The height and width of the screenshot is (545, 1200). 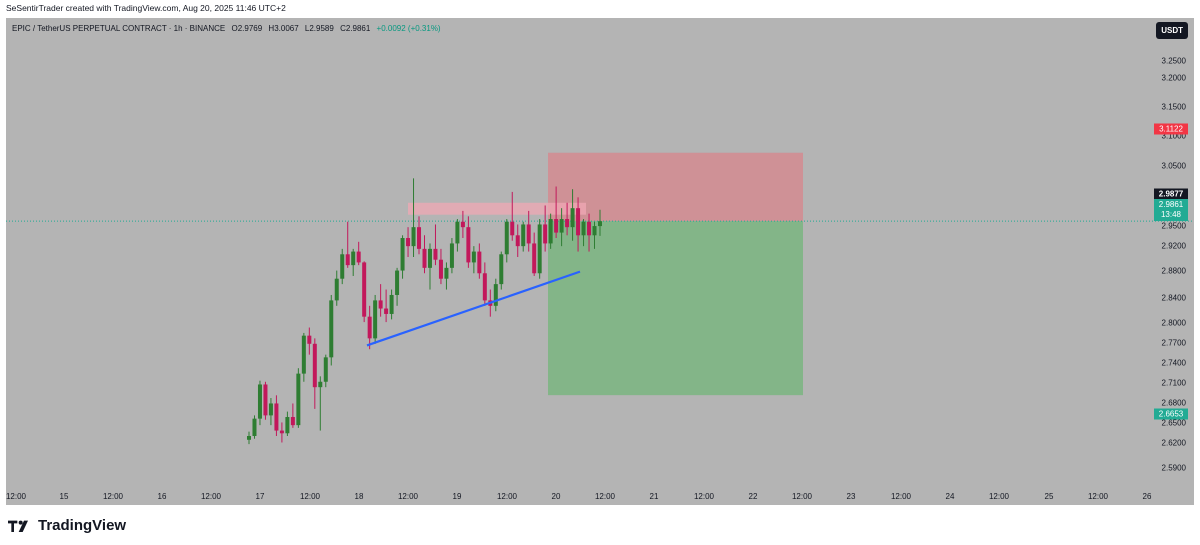 I want to click on stop-price-tag: 3.1122, so click(x=1171, y=129).